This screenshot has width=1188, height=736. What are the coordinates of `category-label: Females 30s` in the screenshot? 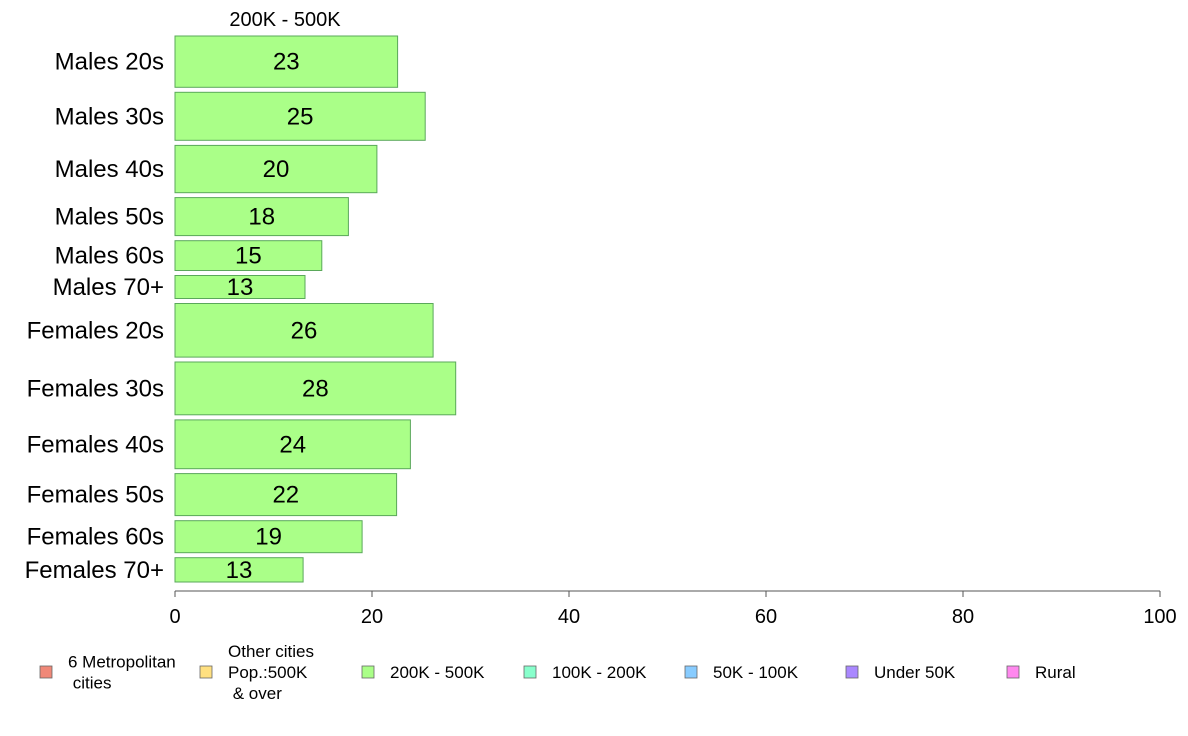 It's located at (95, 388).